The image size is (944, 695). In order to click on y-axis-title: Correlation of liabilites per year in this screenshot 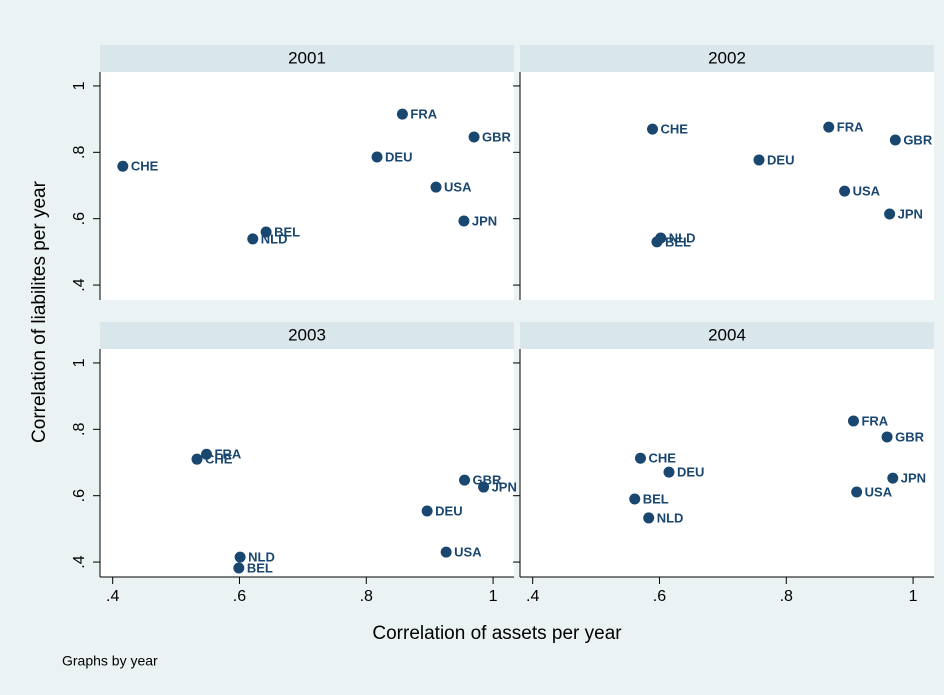, I will do `click(39, 311)`.